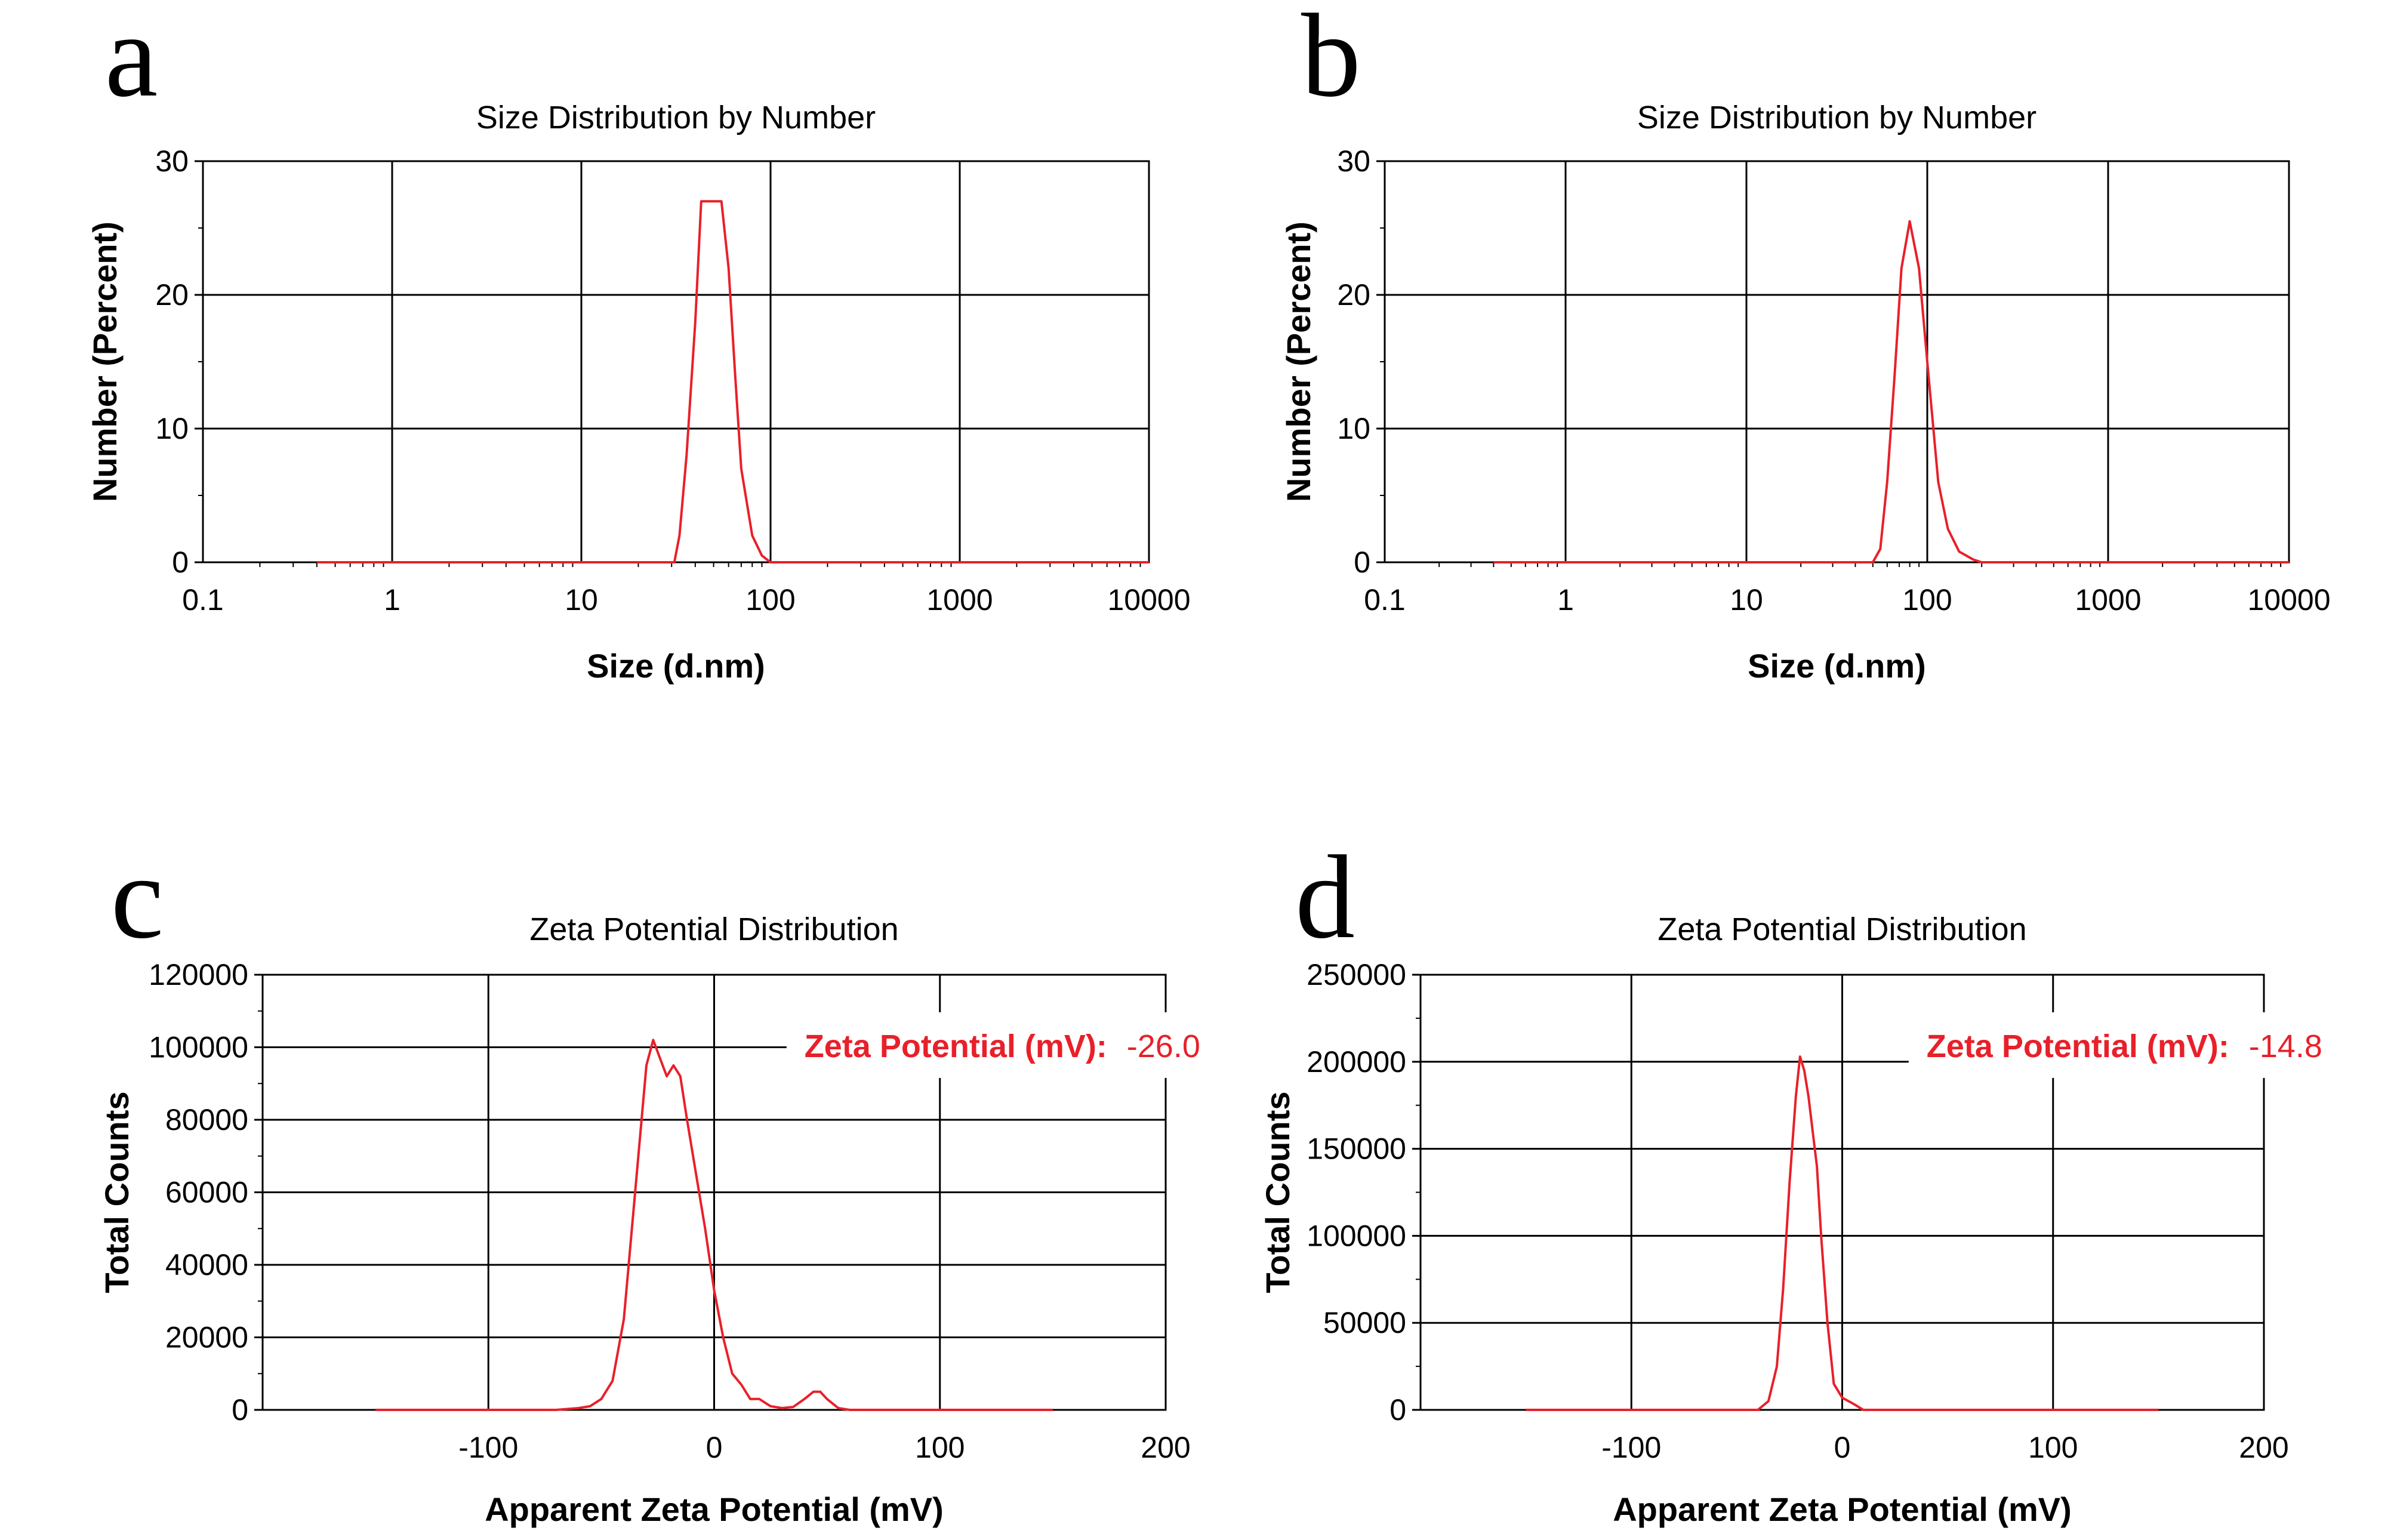 This screenshot has width=2397, height=1540. What do you see at coordinates (206, 1192) in the screenshot?
I see `y-tick-label: 60000` at bounding box center [206, 1192].